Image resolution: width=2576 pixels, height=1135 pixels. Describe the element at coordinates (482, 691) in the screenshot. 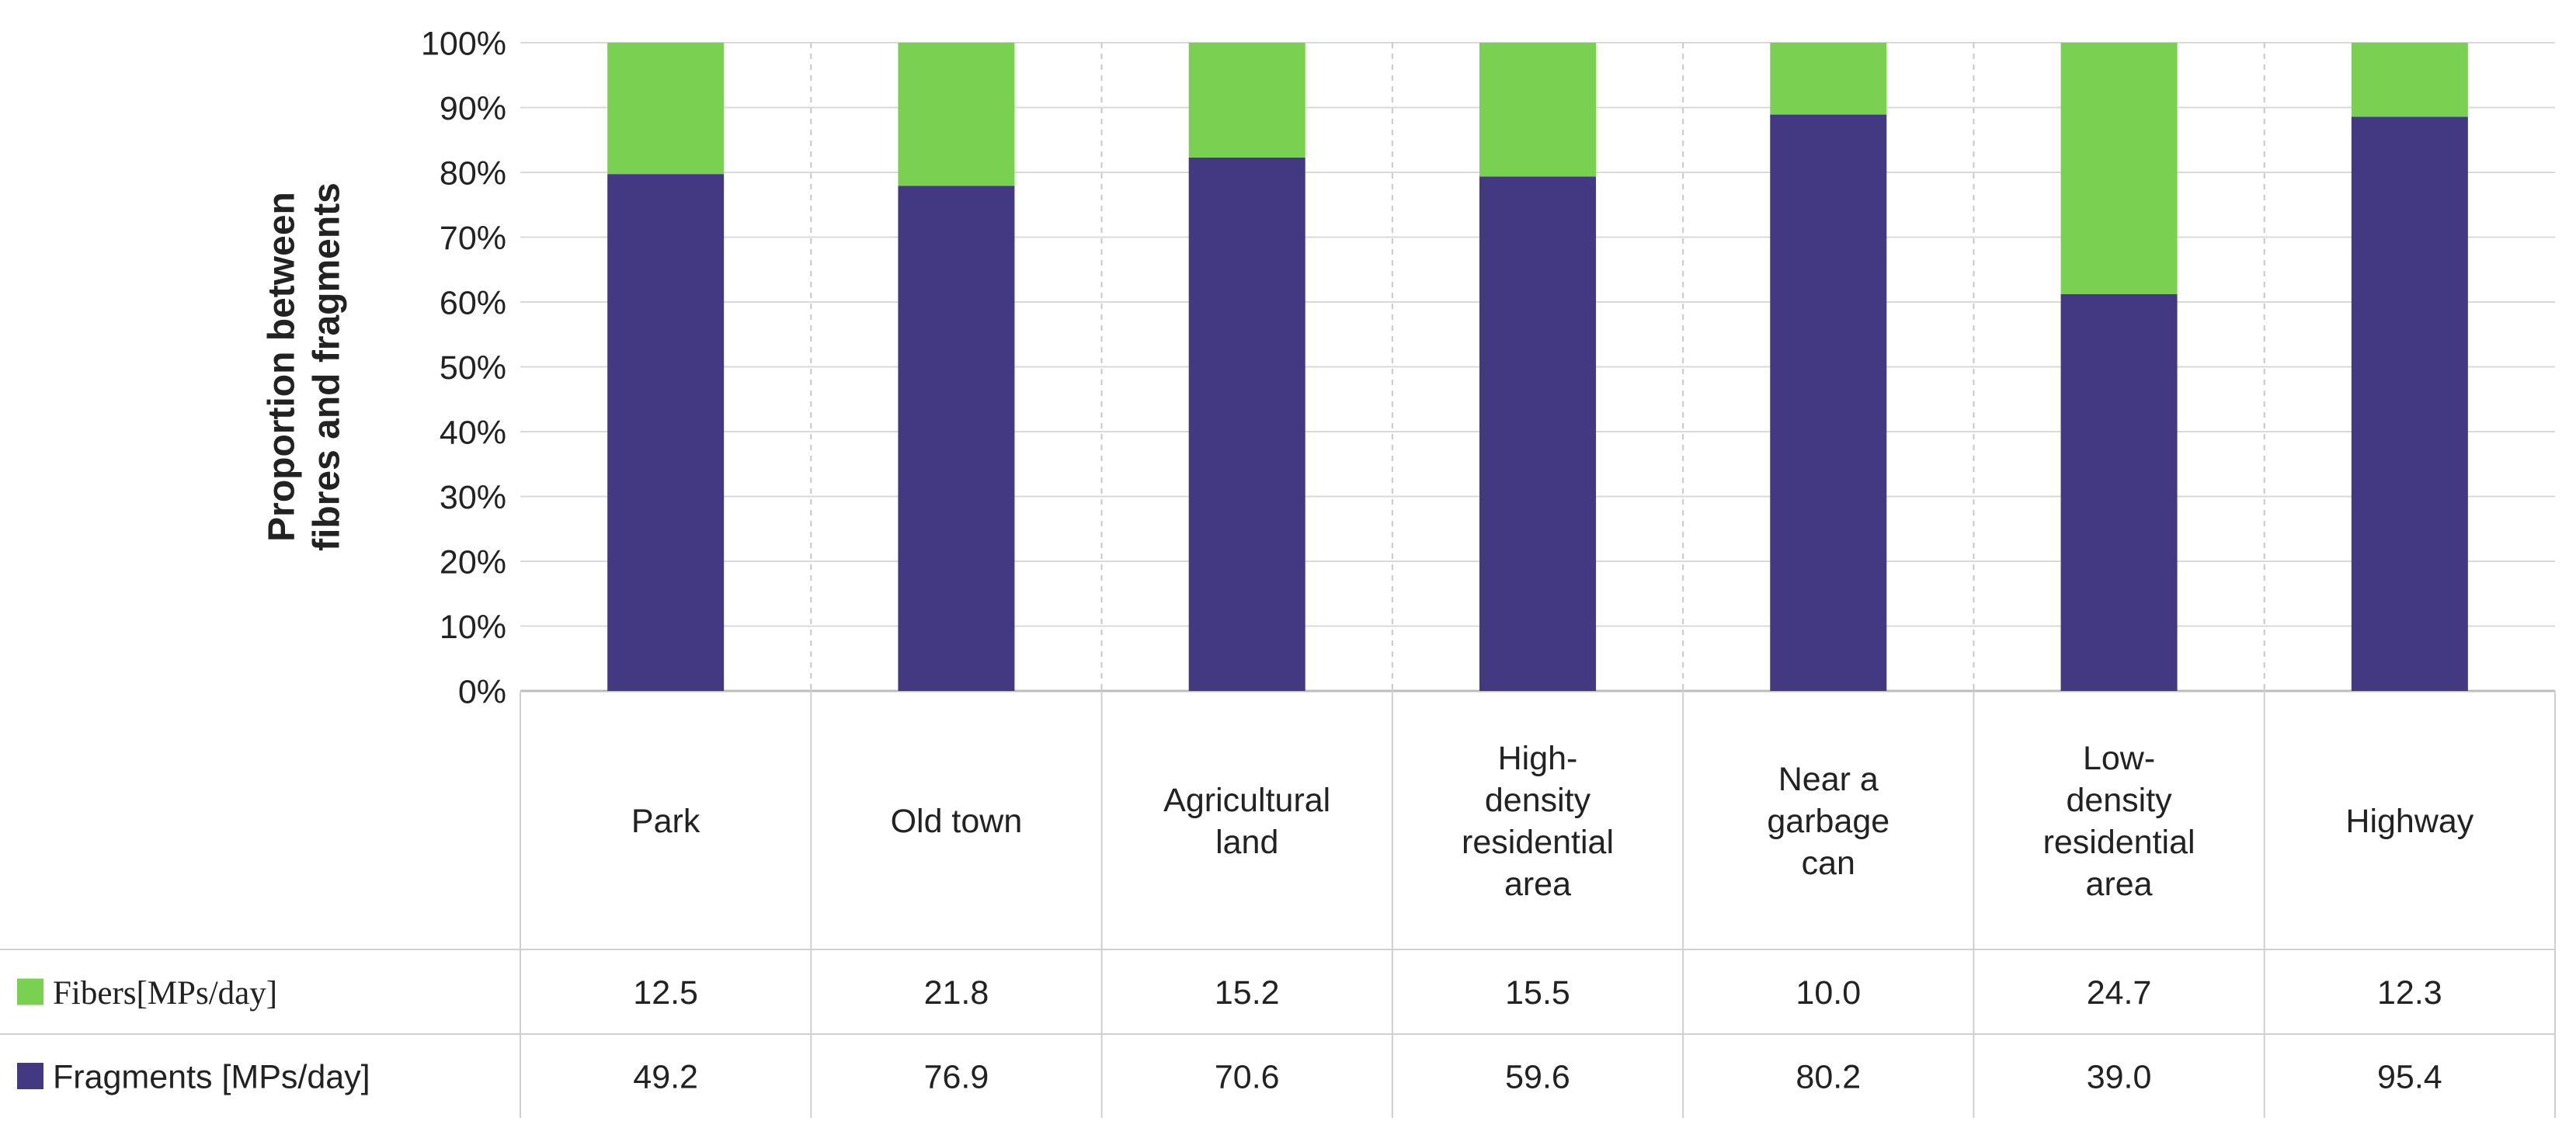

I see `y-tick-label: 0%` at that location.